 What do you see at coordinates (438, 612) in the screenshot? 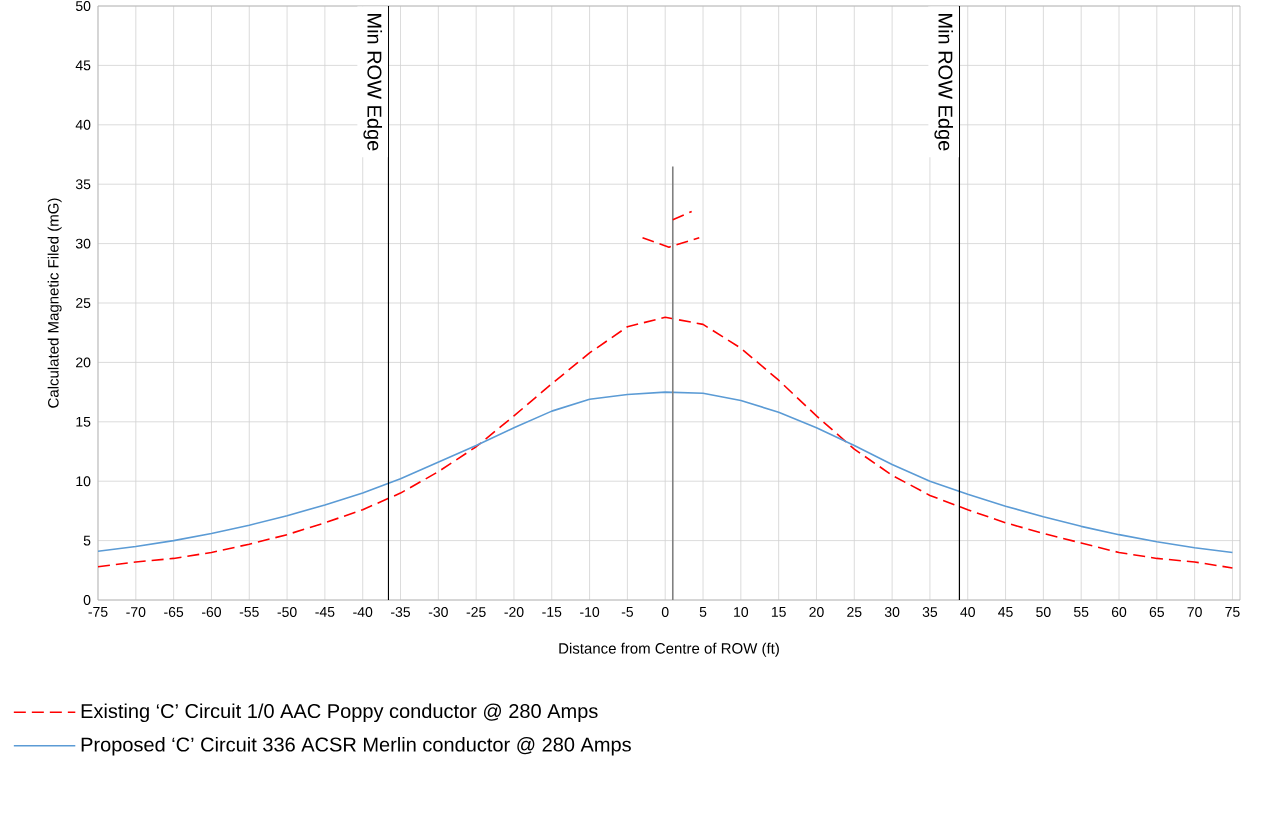
I see `x-tick-label: -30` at bounding box center [438, 612].